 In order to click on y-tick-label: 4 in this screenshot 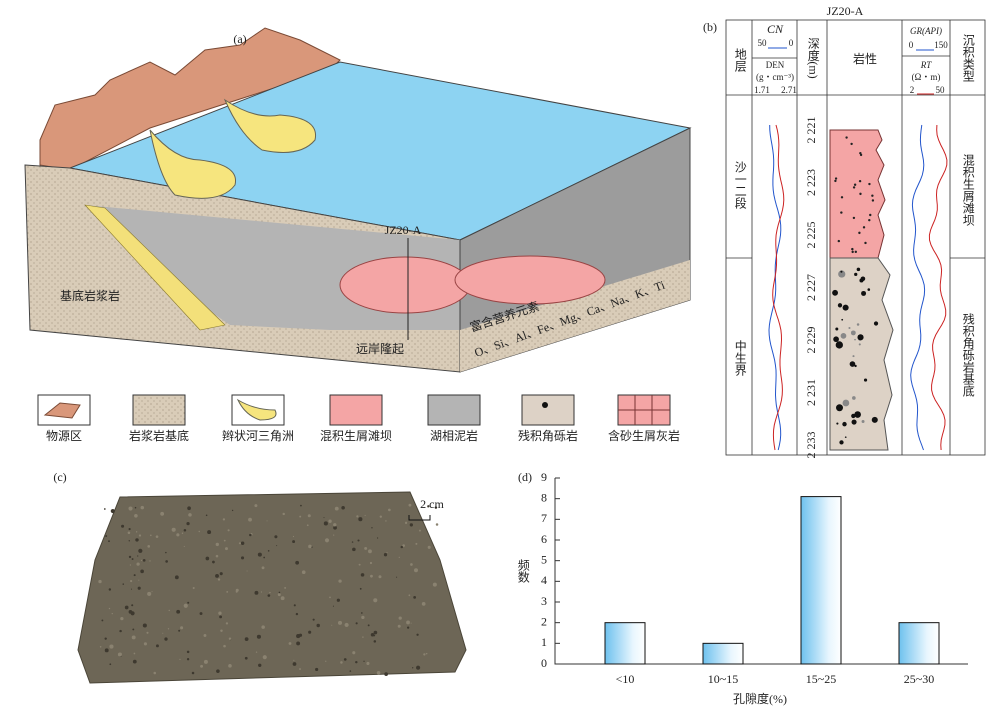, I will do `click(544, 580)`.